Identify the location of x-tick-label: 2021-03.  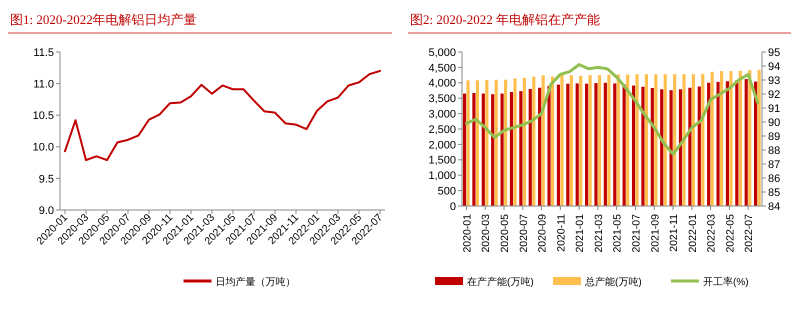
(598, 233).